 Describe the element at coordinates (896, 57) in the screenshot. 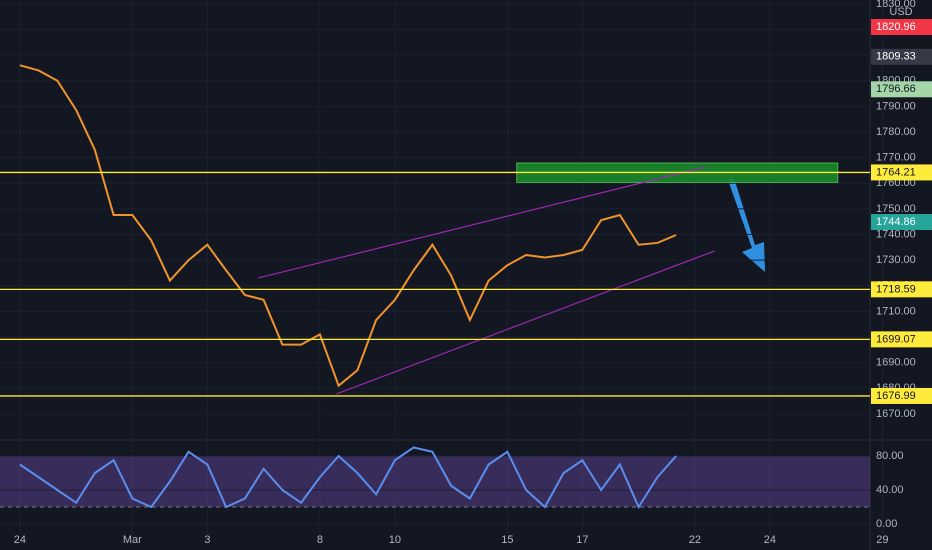

I see `level-label: 1809.33` at that location.